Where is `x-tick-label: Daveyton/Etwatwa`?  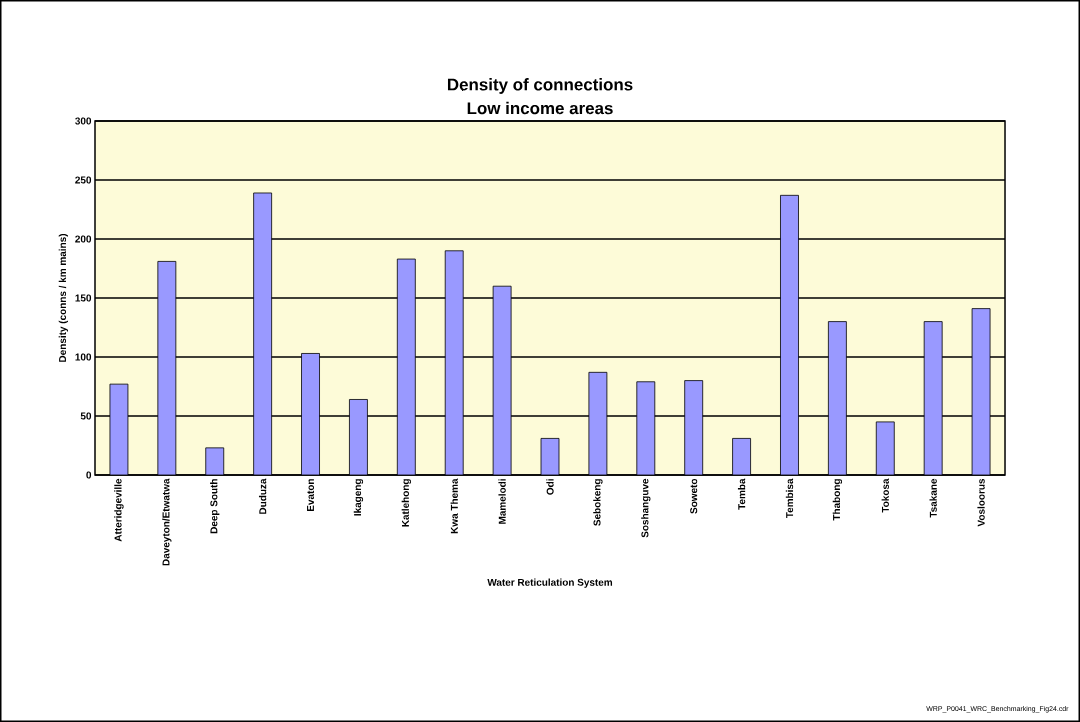 x-tick-label: Daveyton/Etwatwa is located at coordinates (167, 522).